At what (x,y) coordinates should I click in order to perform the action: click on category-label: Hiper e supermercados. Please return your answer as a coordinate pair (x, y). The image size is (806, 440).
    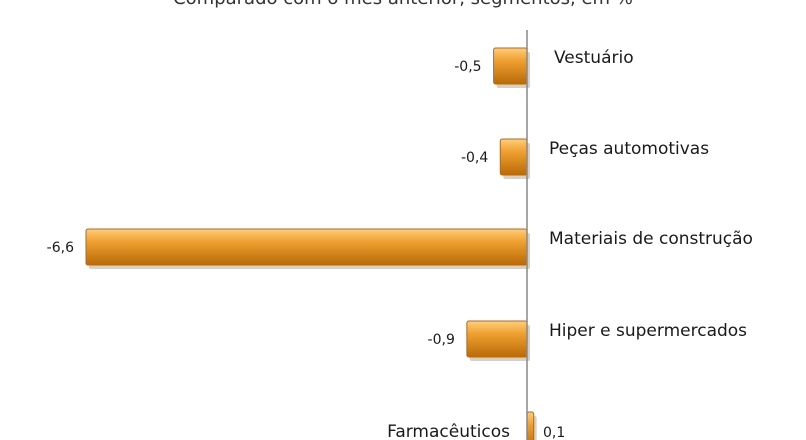
    Looking at the image, I should click on (648, 331).